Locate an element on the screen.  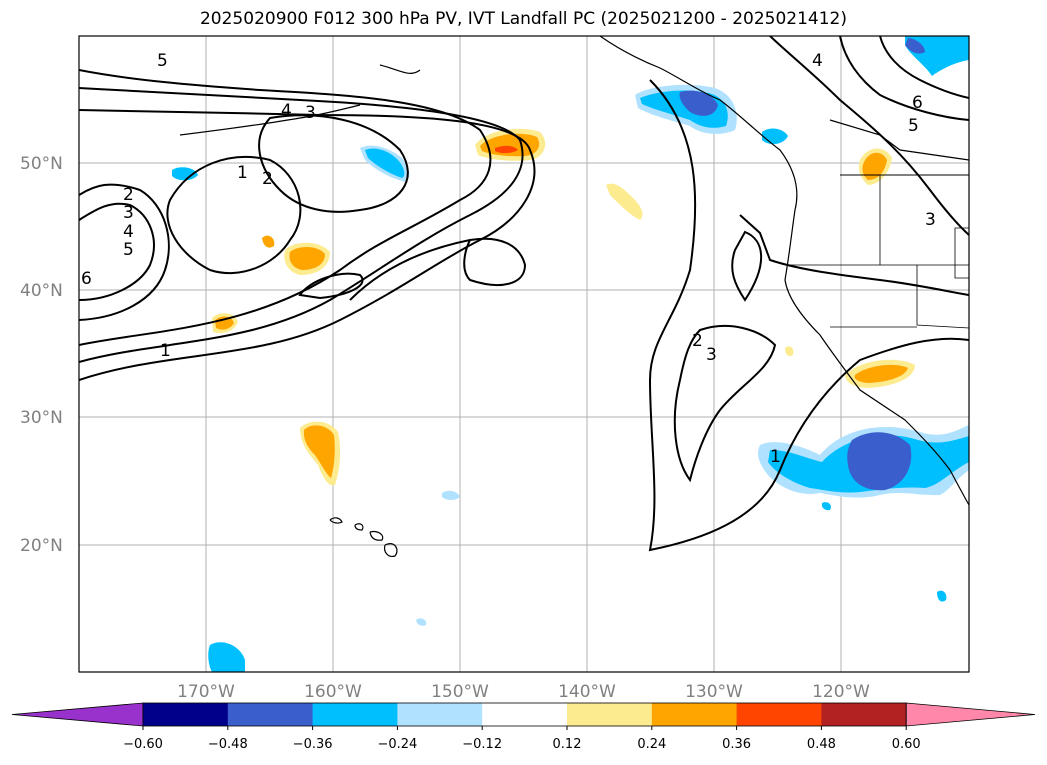
lon-label: 170°W is located at coordinates (206, 692).